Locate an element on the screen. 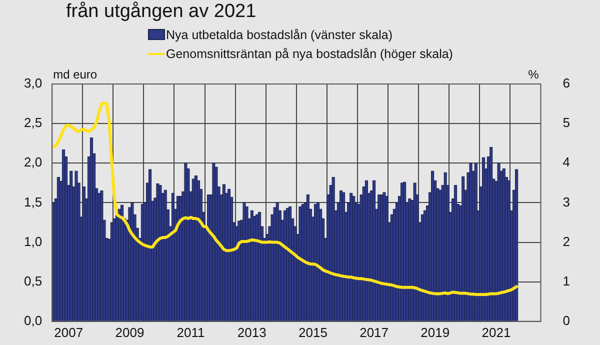  y-tick-label: 1,5 is located at coordinates (33, 202).